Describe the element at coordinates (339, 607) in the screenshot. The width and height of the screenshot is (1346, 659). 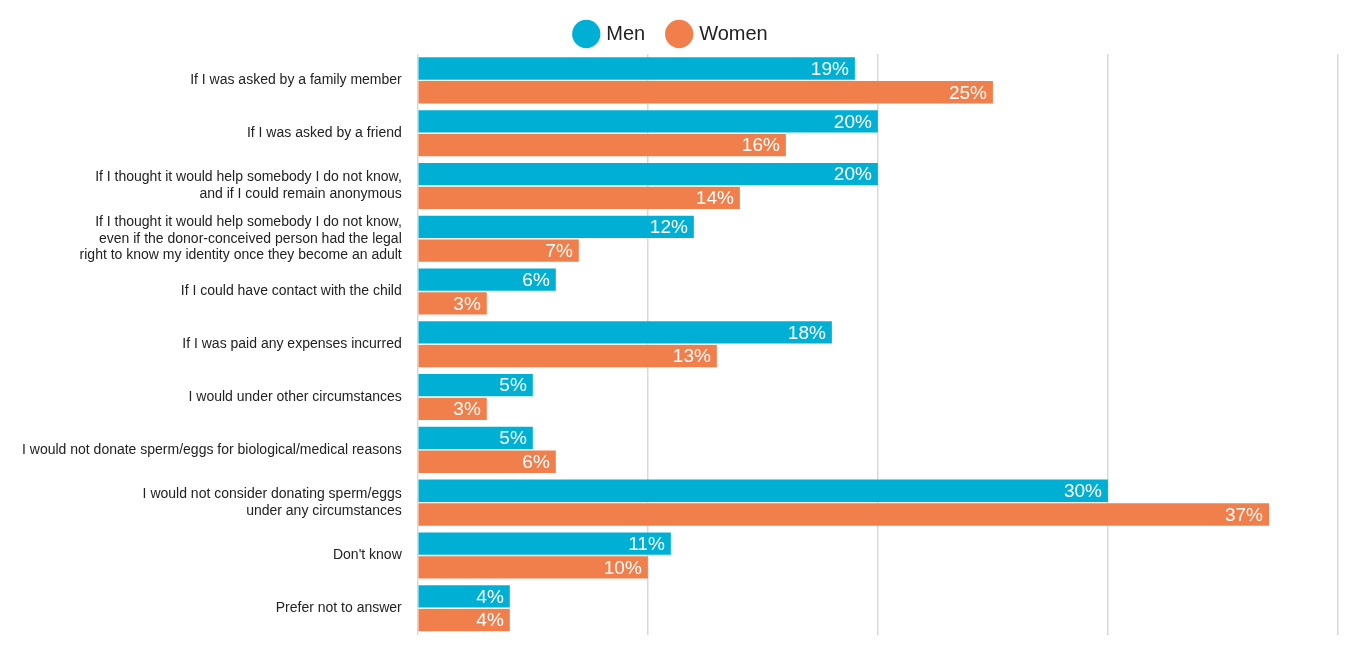
I see `y-tick-label: Prefer not to answer` at that location.